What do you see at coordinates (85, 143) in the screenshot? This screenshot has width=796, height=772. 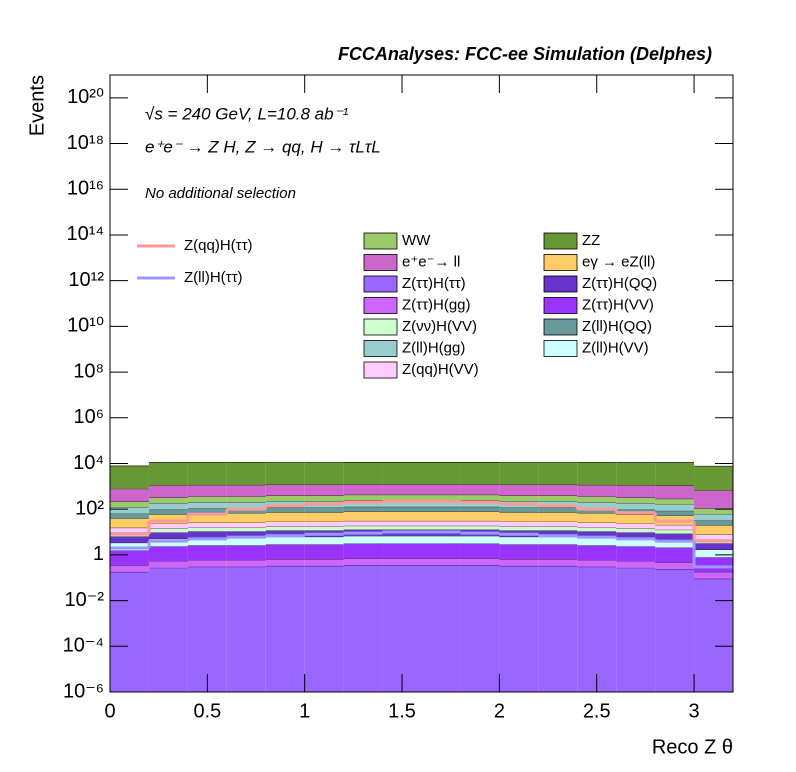 I see `y-tick-label: 10¹⁸` at bounding box center [85, 143].